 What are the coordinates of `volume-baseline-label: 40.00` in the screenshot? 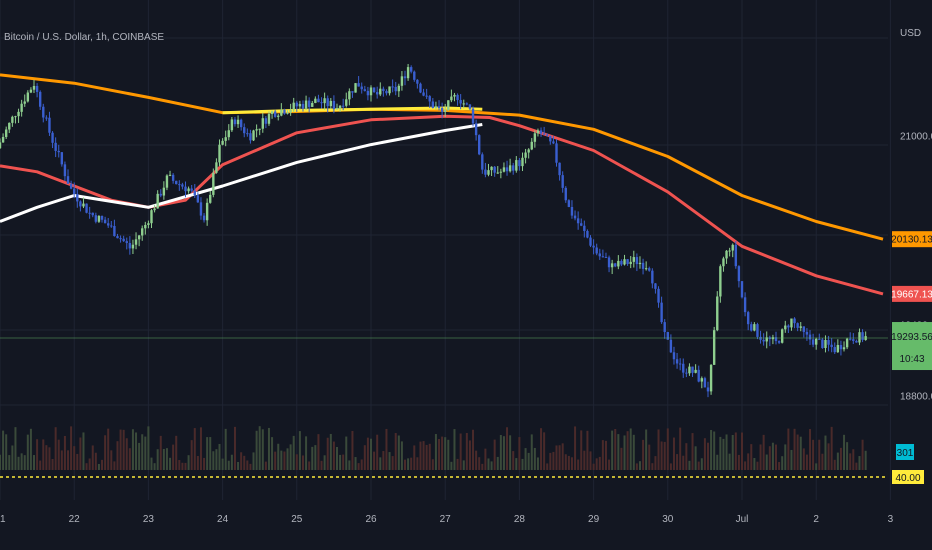 It's located at (907, 478).